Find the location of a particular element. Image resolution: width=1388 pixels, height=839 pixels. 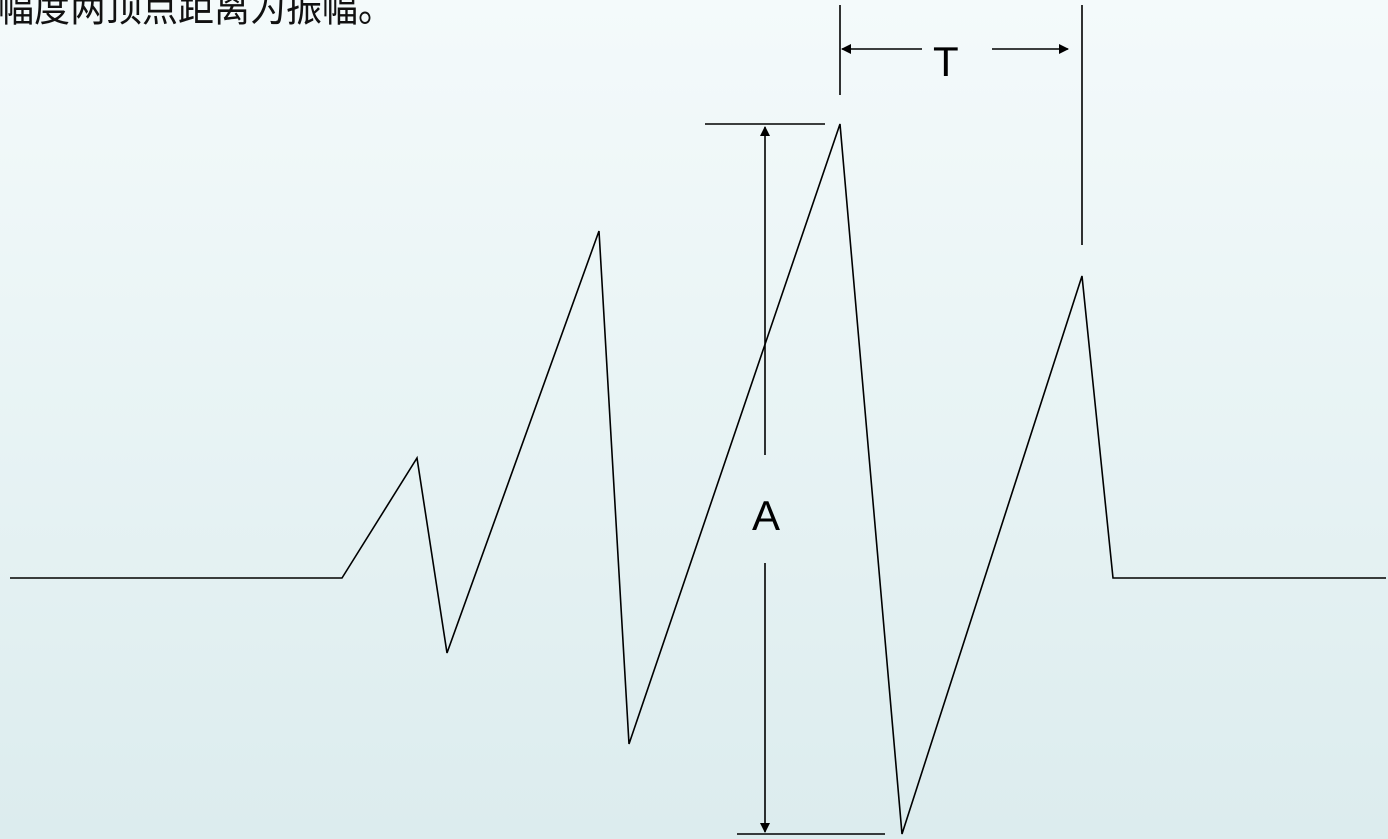

amplitude-label: A is located at coordinates (766, 515).